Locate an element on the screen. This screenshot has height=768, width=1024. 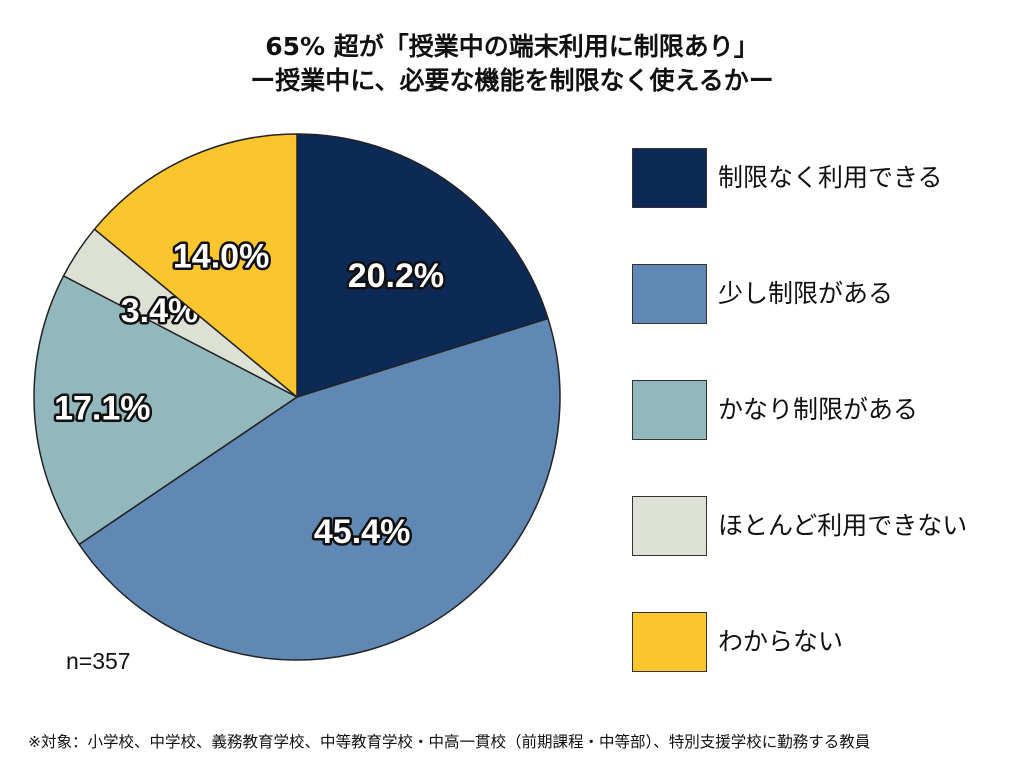
slice-data-label: 14.0% is located at coordinates (221, 257).